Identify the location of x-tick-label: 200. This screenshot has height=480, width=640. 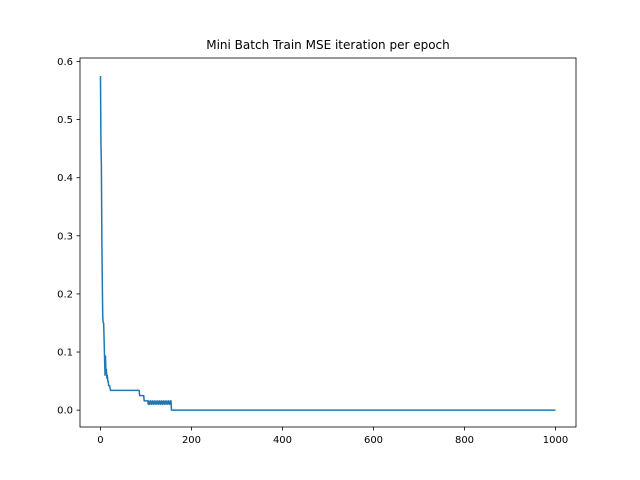
(191, 440).